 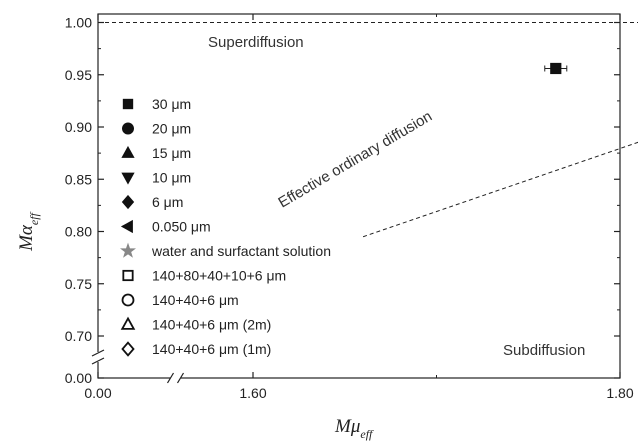 I want to click on x-axis-title-sub: eff, so click(x=367, y=434).